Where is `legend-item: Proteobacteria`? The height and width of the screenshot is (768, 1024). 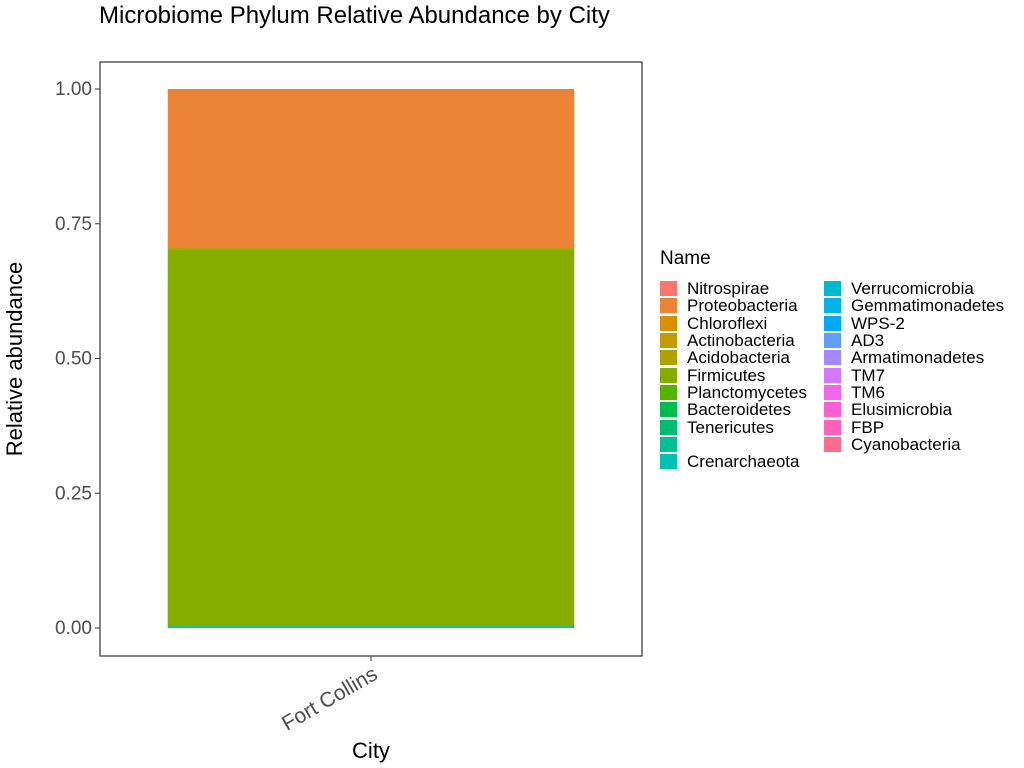
legend-item: Proteobacteria is located at coordinates (738, 305).